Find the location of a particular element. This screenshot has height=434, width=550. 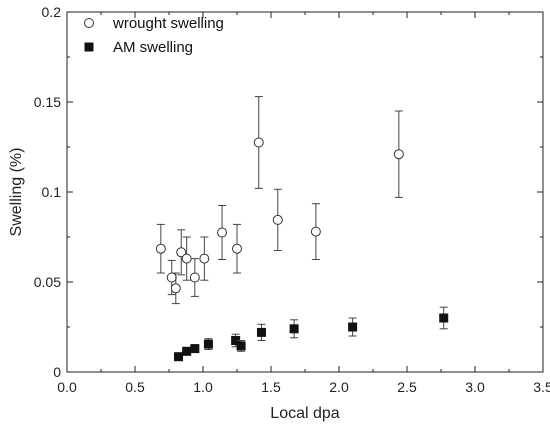

legend-label-wrought: wrought swelling is located at coordinates (168, 23).